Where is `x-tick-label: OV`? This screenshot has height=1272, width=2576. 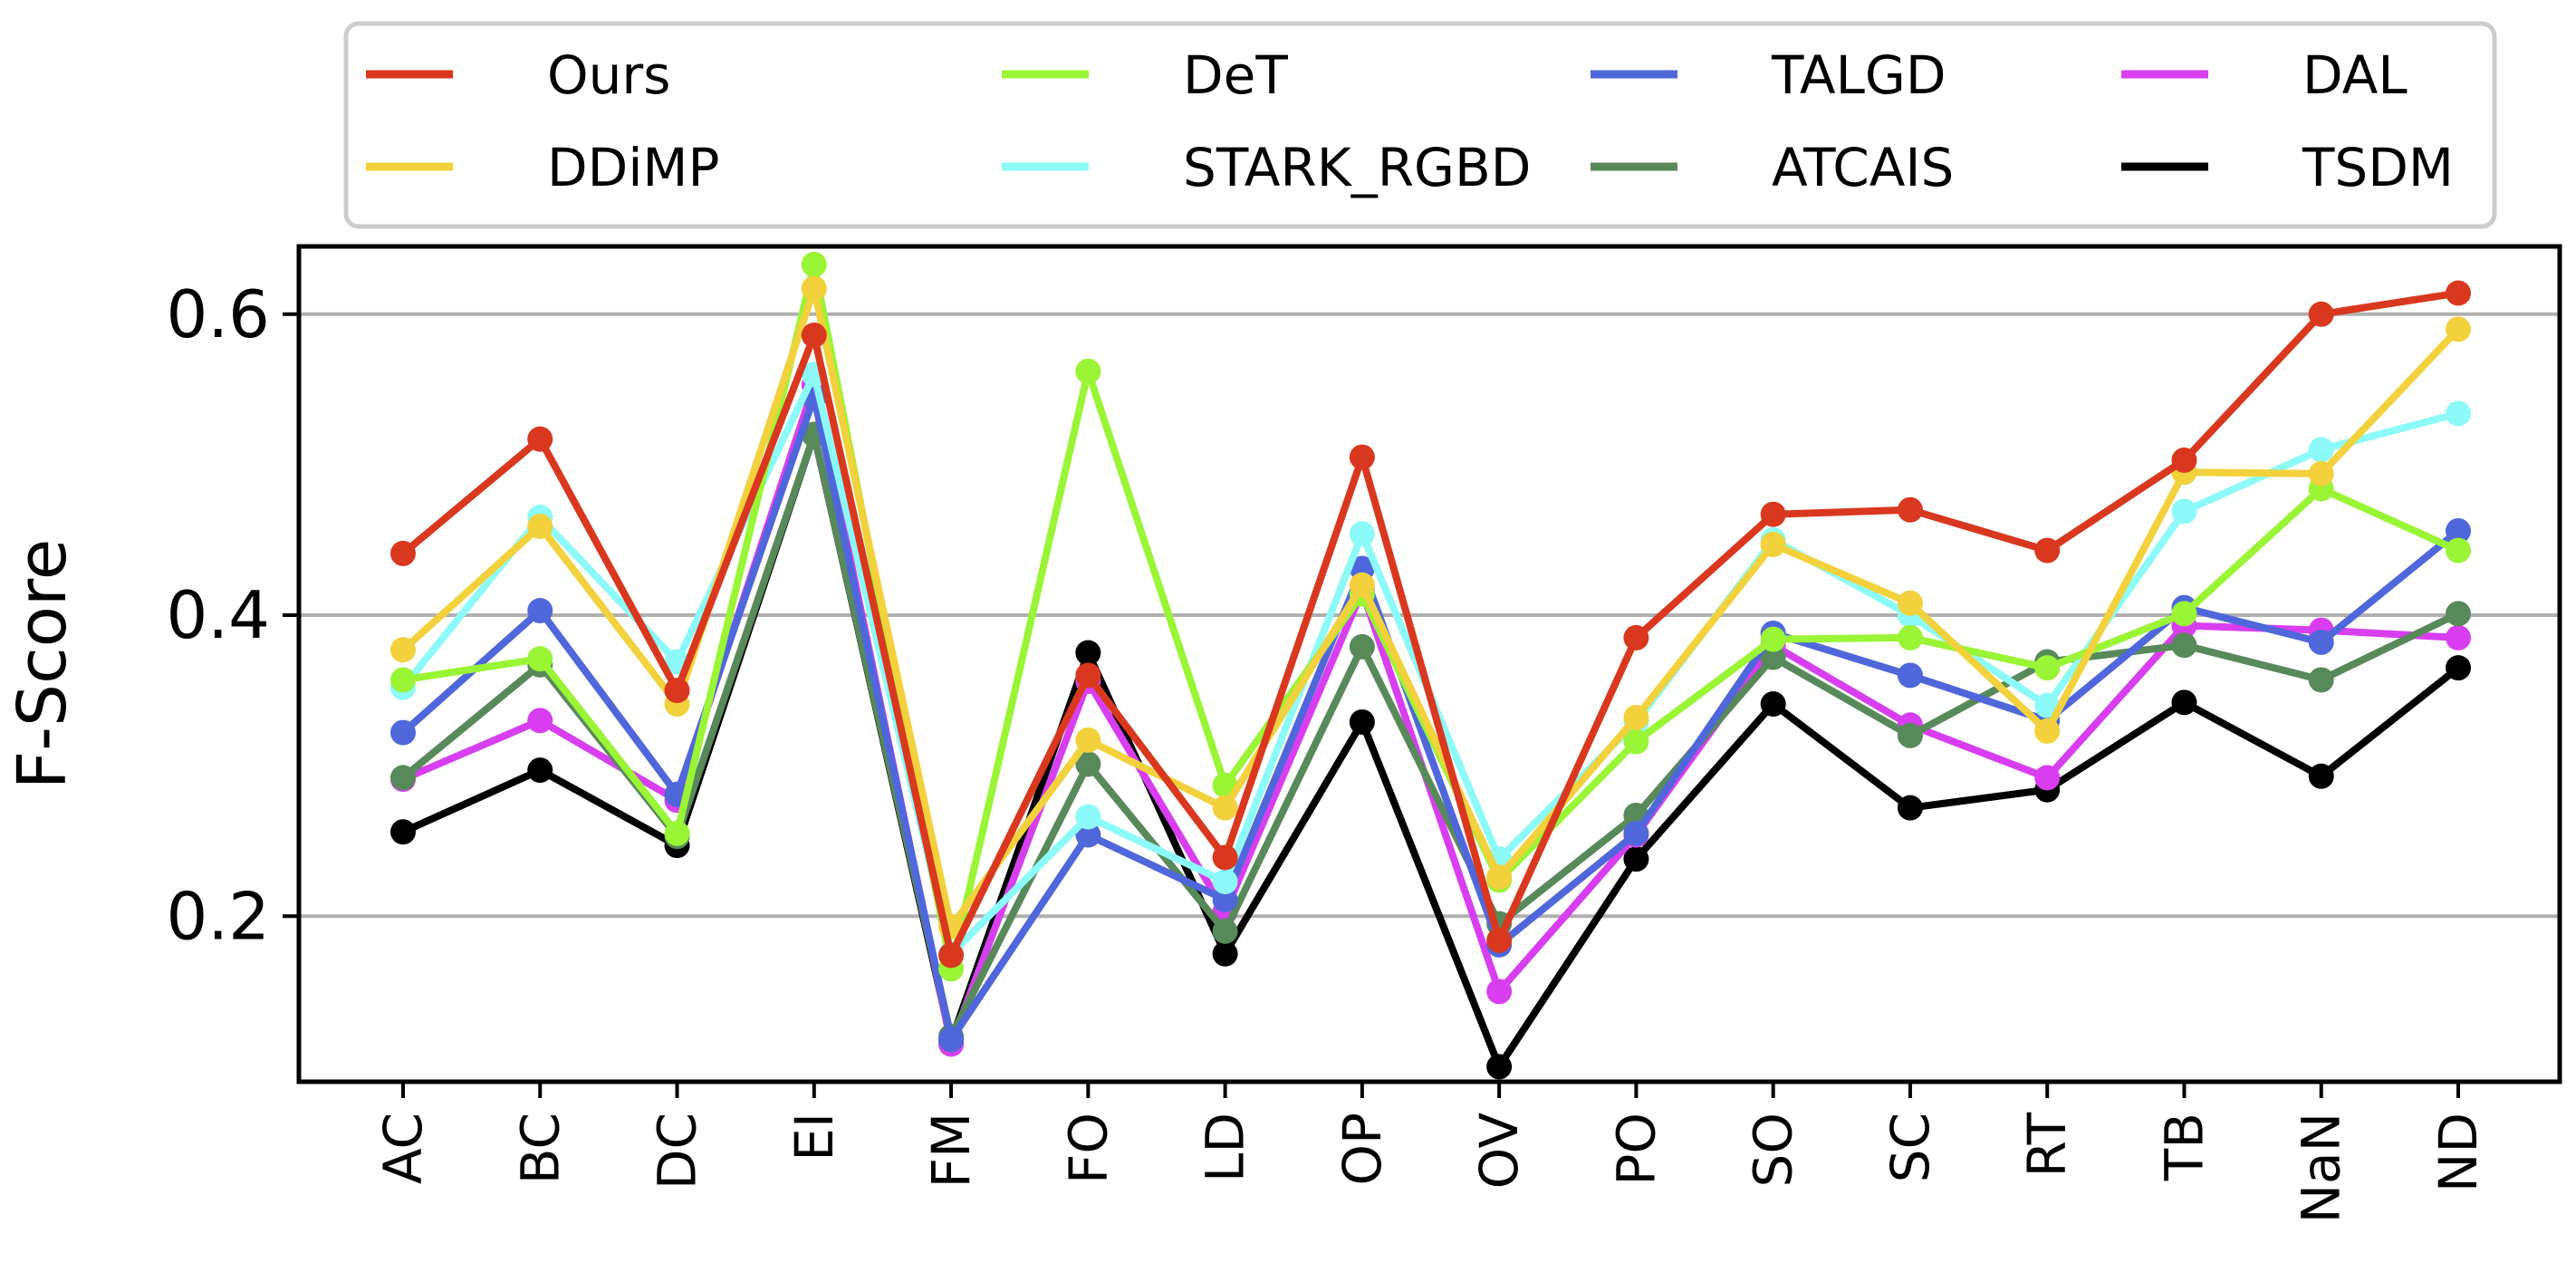
x-tick-label: OV is located at coordinates (1499, 1152).